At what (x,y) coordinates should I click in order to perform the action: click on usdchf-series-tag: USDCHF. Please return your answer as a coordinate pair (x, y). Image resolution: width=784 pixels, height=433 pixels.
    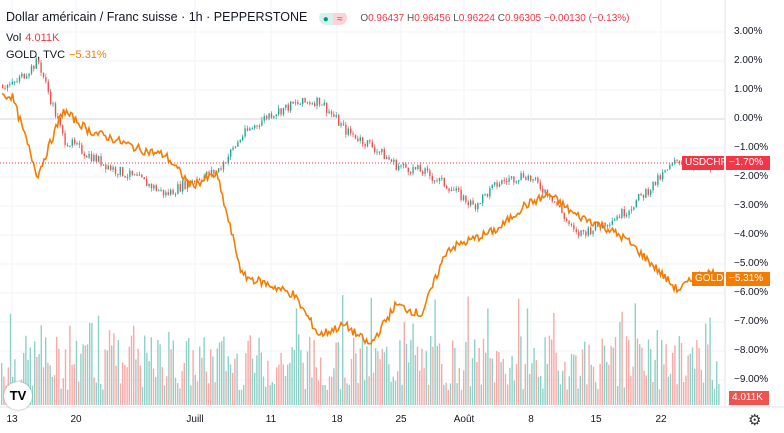
    Looking at the image, I should click on (704, 163).